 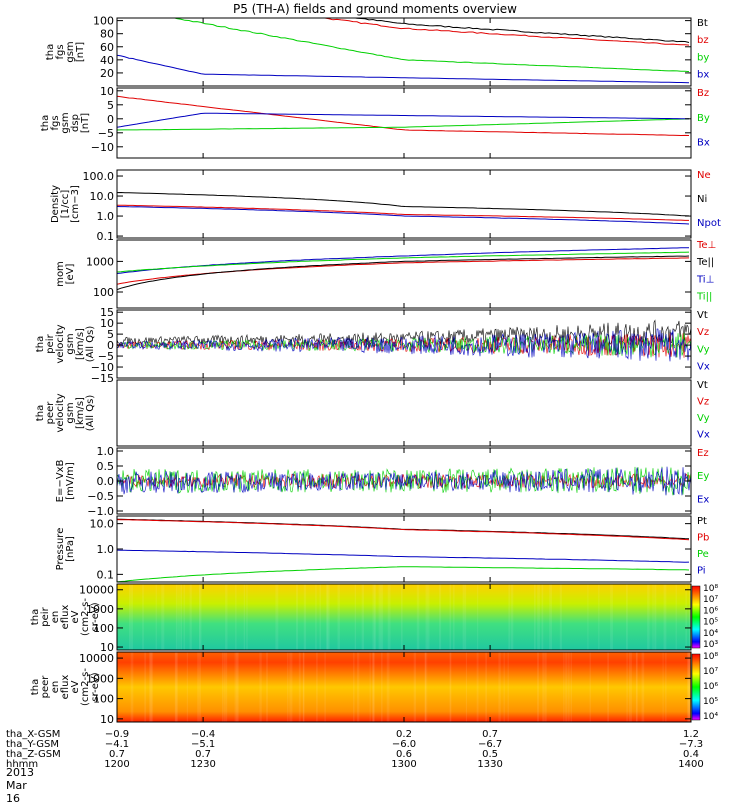 I want to click on y-axis-label: thapeirvelocitygsm[km/s](All Qs), so click(x=65, y=343).